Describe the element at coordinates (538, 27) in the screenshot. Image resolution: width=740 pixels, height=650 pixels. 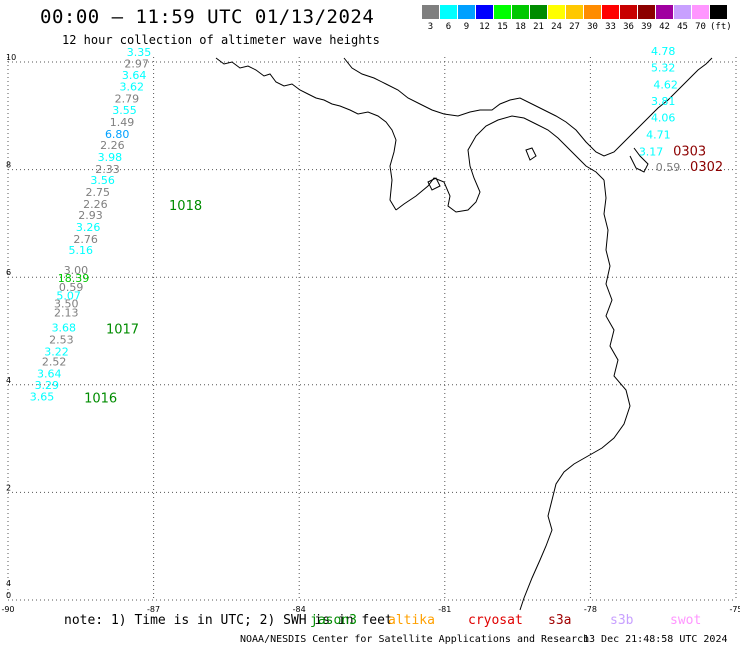
I see `legend-bin-label: 21` at that location.